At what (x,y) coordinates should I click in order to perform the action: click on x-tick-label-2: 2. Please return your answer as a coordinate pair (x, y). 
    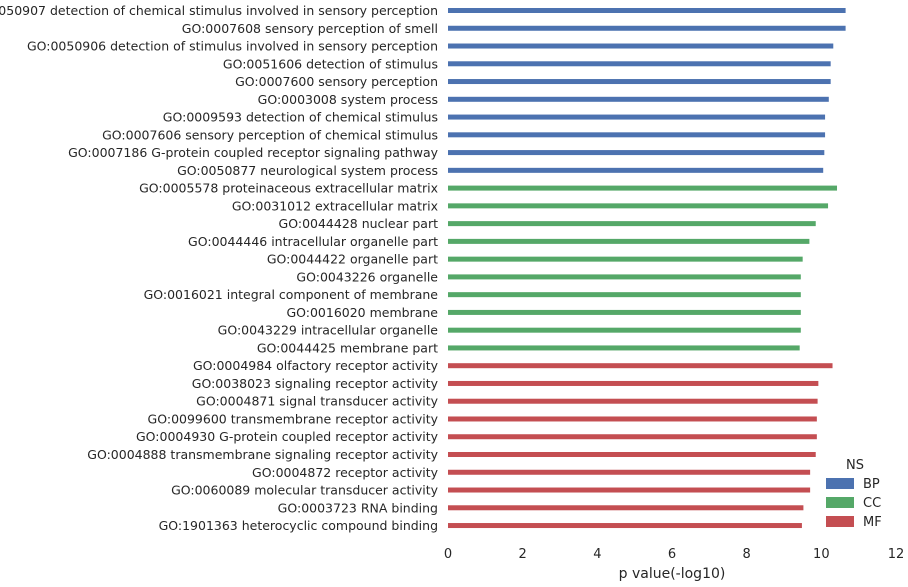
    Looking at the image, I should click on (523, 554).